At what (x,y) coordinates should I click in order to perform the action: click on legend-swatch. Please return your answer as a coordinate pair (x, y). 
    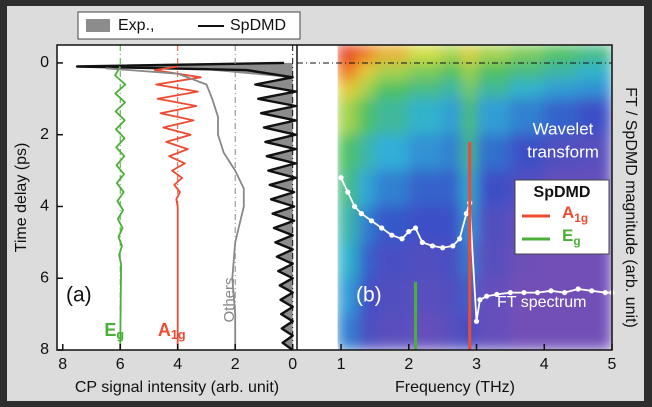
    Looking at the image, I should click on (98, 25).